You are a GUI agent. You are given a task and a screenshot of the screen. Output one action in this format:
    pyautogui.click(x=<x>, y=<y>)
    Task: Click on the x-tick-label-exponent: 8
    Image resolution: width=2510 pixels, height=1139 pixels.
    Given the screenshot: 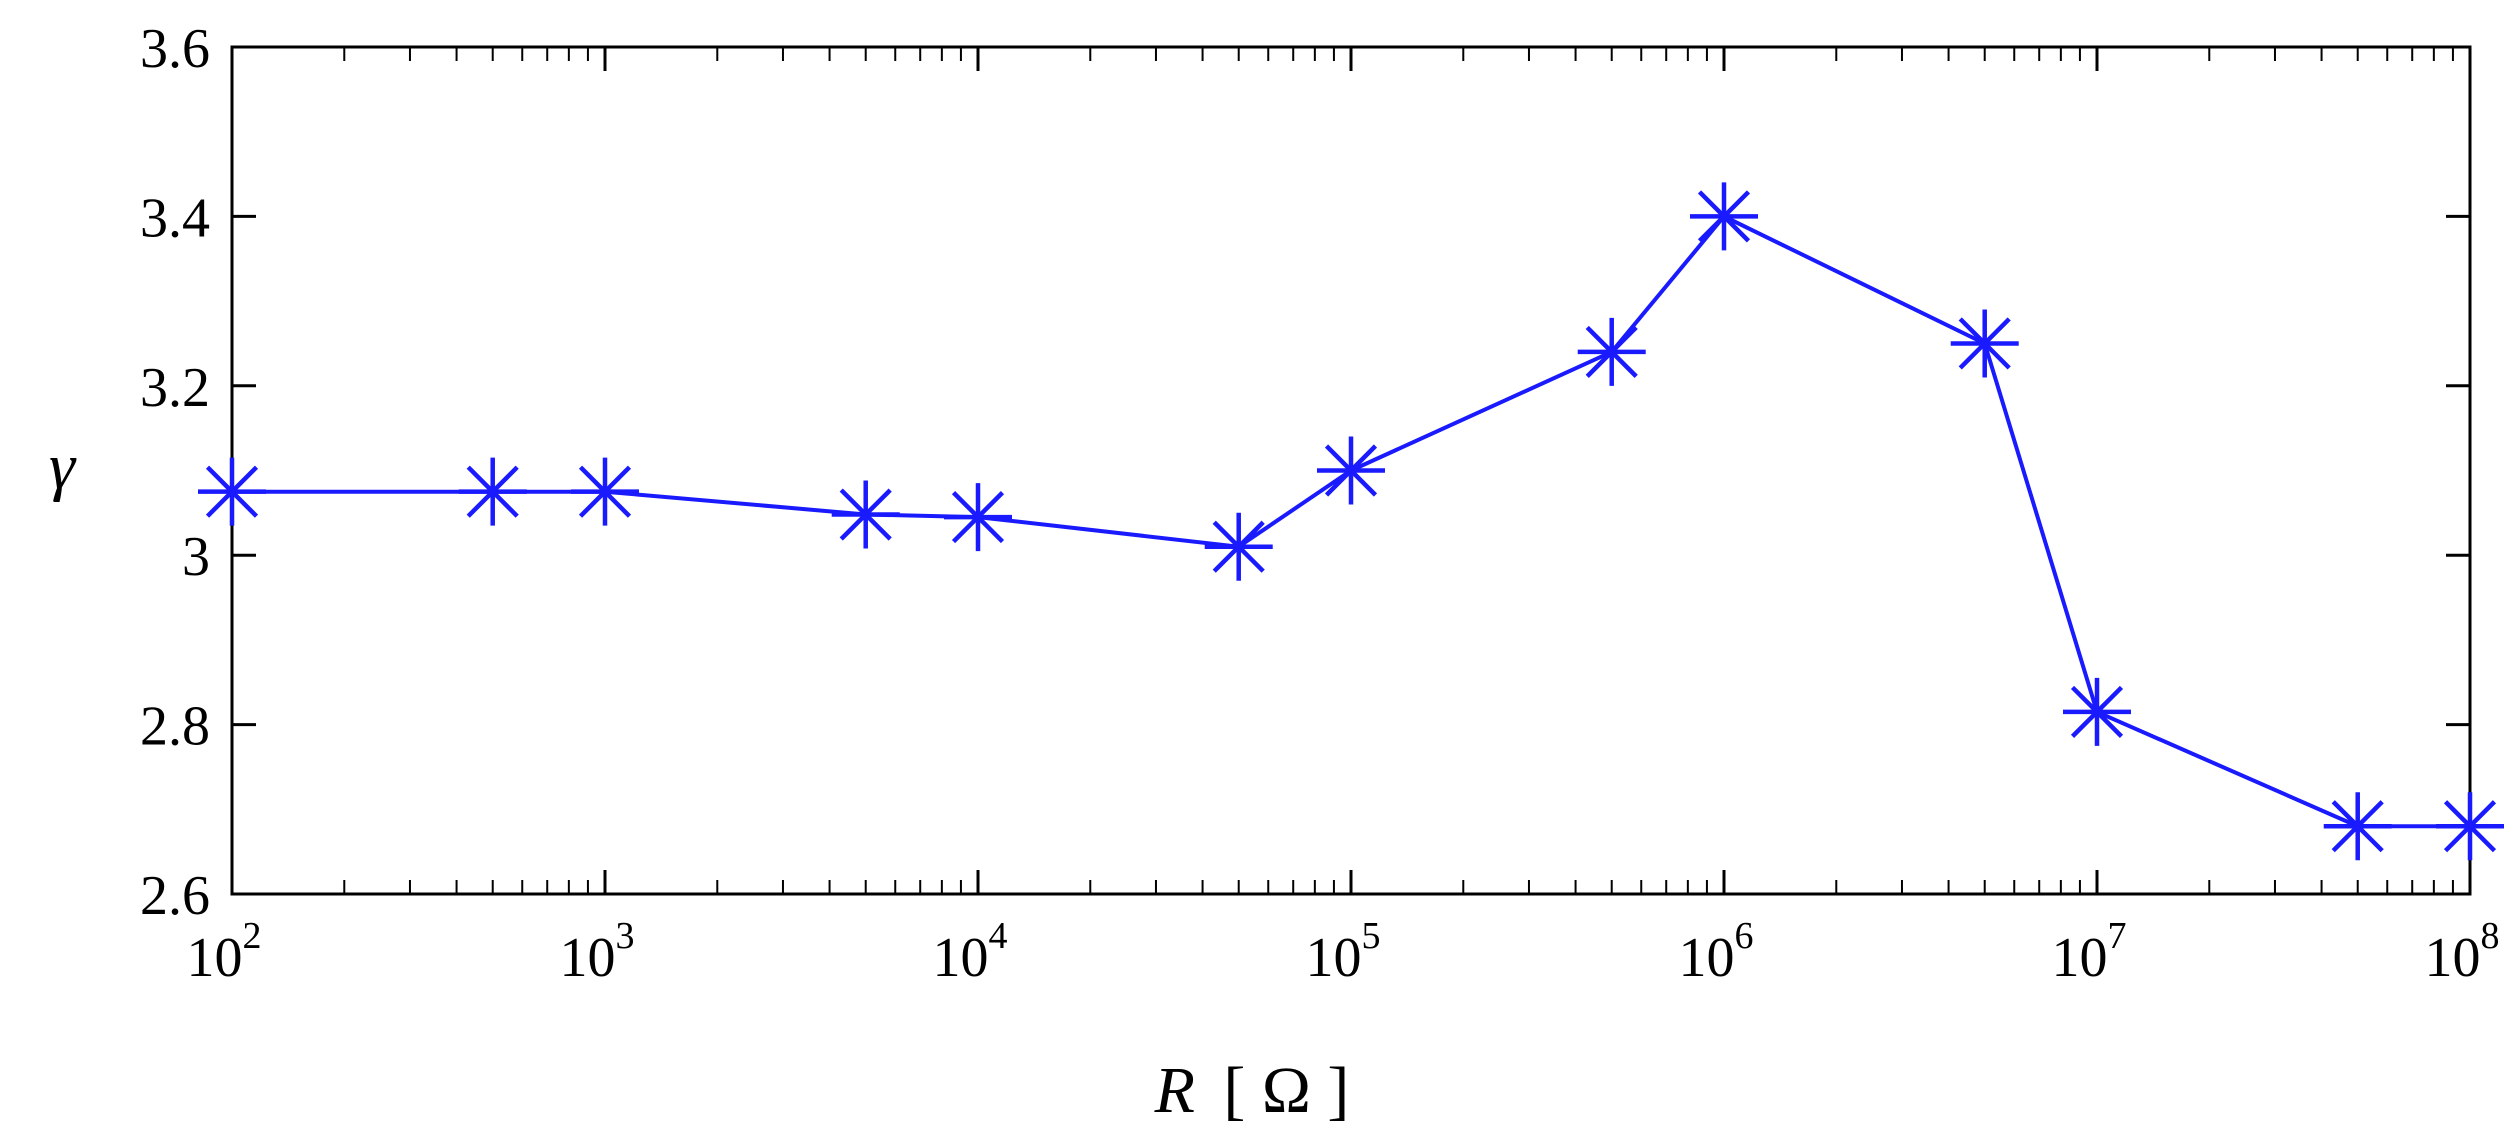 What is the action you would take?
    pyautogui.click(x=2490, y=936)
    